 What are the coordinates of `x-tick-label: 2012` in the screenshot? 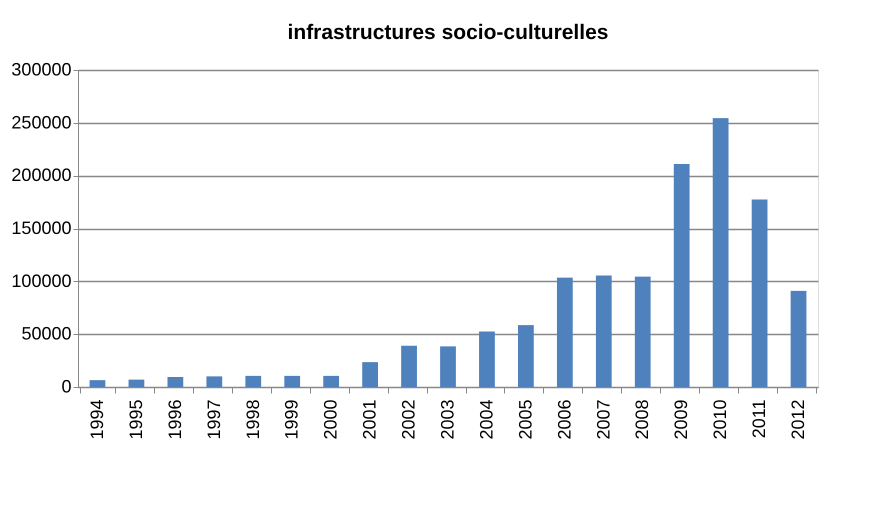 It's located at (798, 420).